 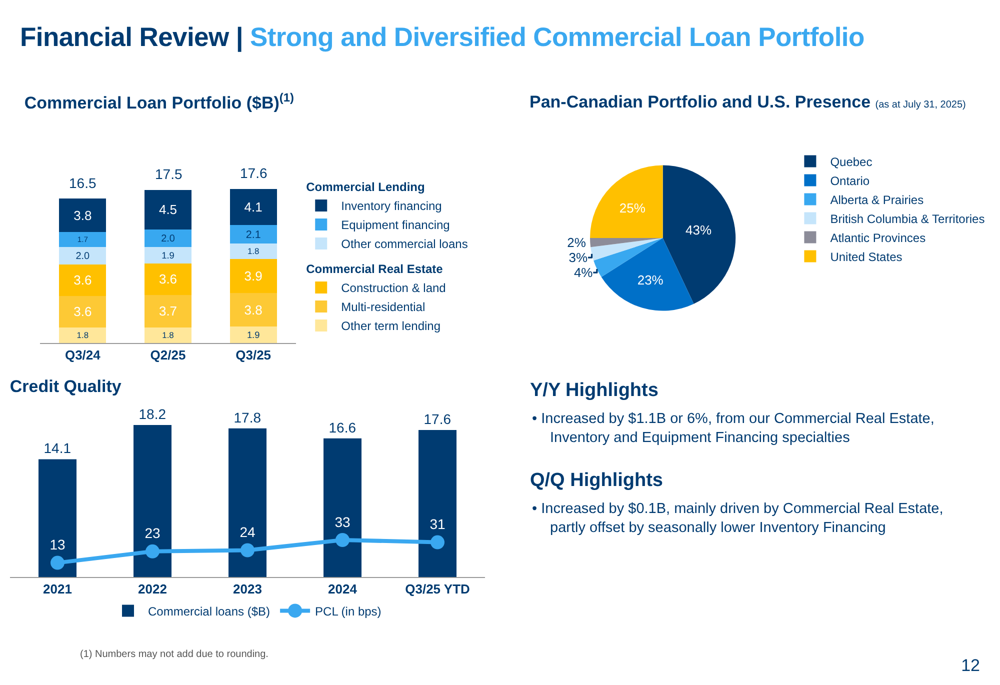 What do you see at coordinates (438, 419) in the screenshot?
I see `data-label: 17.6` at bounding box center [438, 419].